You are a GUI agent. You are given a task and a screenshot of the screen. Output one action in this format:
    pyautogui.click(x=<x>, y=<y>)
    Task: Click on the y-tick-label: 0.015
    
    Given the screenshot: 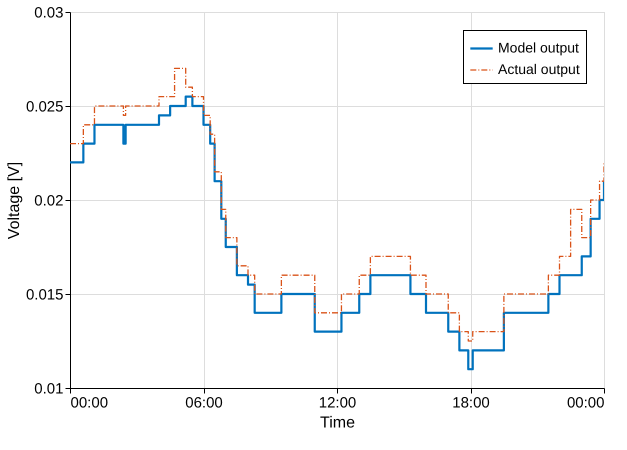 What is the action you would take?
    pyautogui.click(x=45, y=295)
    